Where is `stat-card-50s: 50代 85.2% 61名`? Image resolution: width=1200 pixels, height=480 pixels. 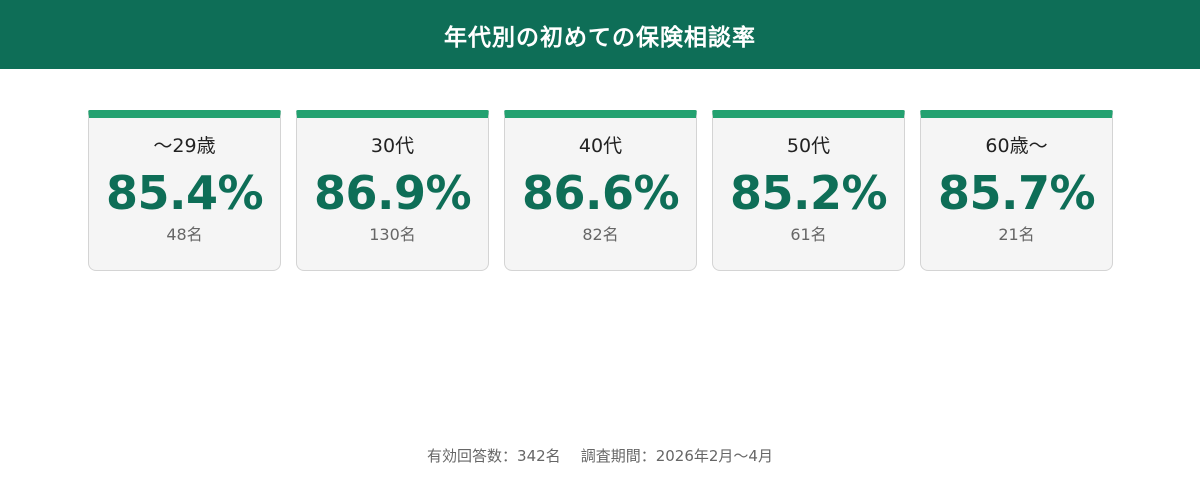 stat-card-50s: 50代 85.2% 61名 is located at coordinates (808, 190).